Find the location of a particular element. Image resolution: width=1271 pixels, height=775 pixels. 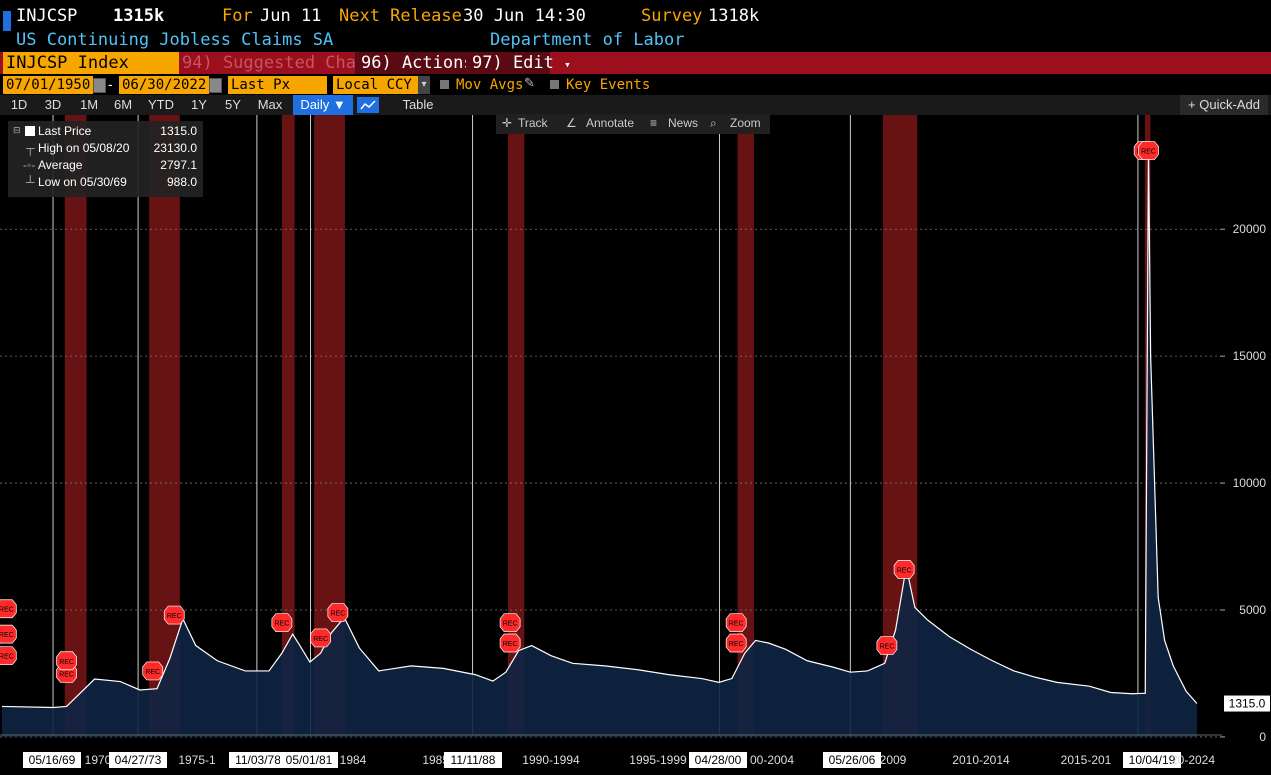

legend-last-price: ⊟ Last Price 1315.0 is located at coordinates (105, 132).